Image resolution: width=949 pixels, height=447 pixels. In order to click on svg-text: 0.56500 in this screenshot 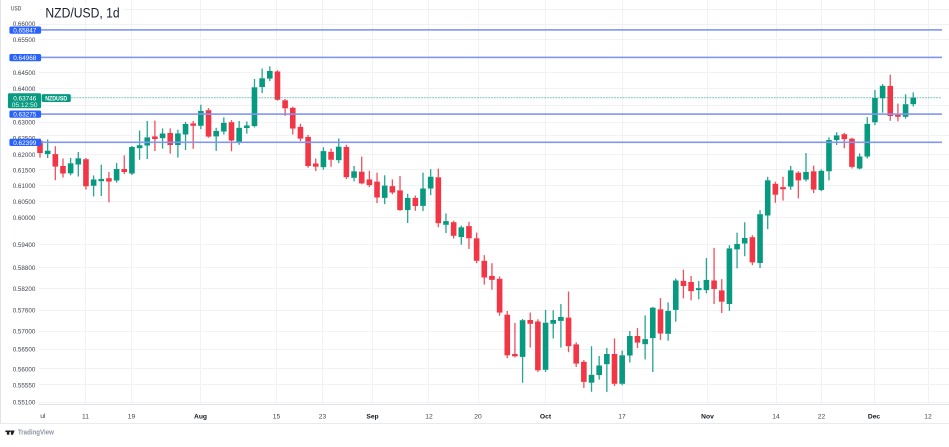, I will do `click(24, 350)`.